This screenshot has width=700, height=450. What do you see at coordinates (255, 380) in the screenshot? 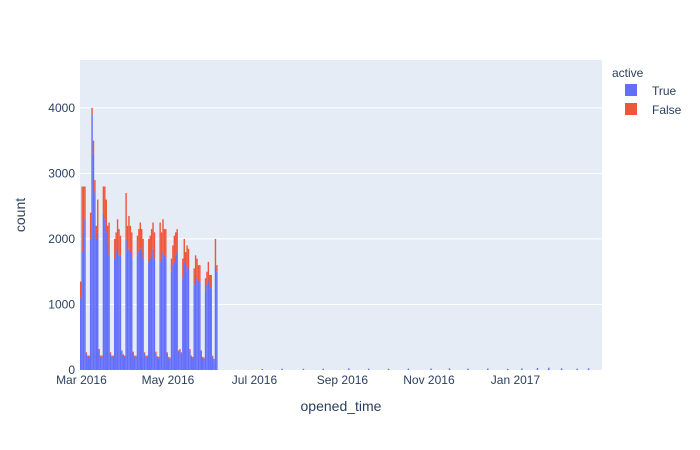
I see `x-tick-label: Jul 2016` at bounding box center [255, 380].